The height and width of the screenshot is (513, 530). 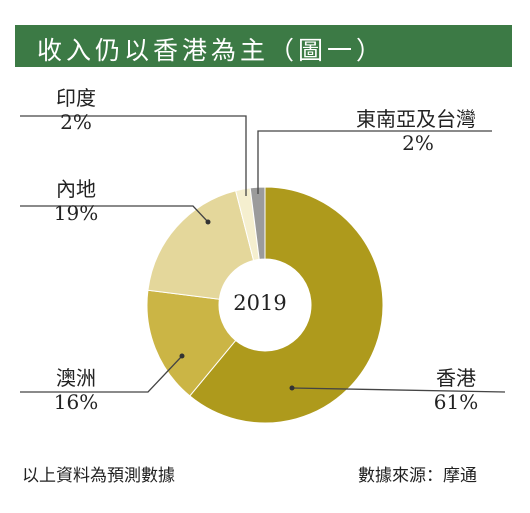 I want to click on title-banner: 收入仍以香港為主（圖一）, so click(x=263, y=46).